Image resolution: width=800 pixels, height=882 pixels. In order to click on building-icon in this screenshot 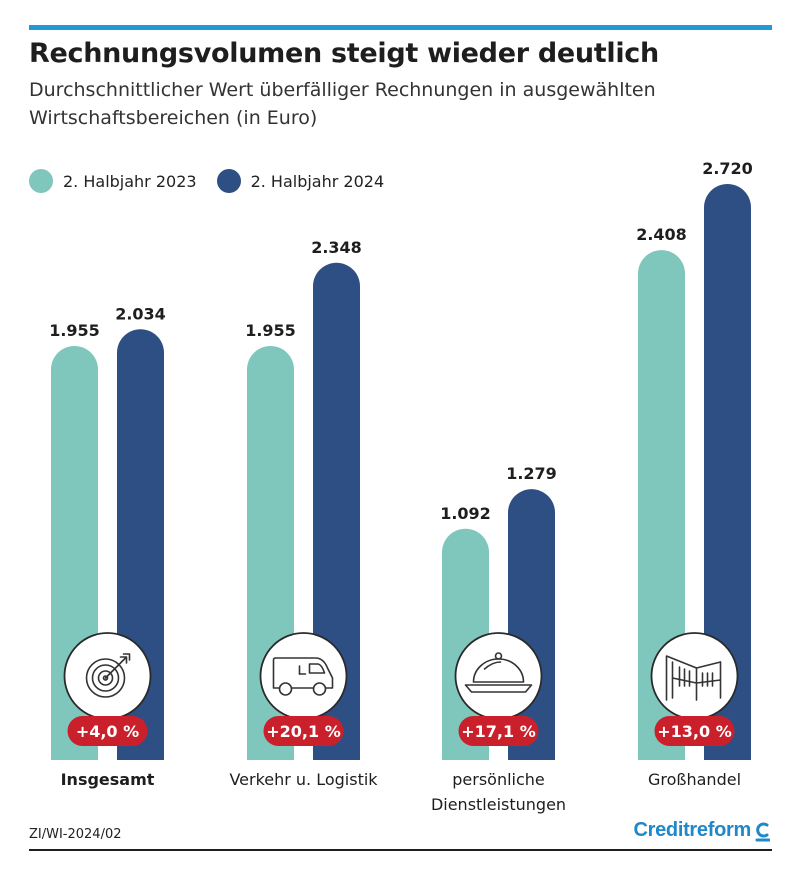, I will do `click(693, 678)`.